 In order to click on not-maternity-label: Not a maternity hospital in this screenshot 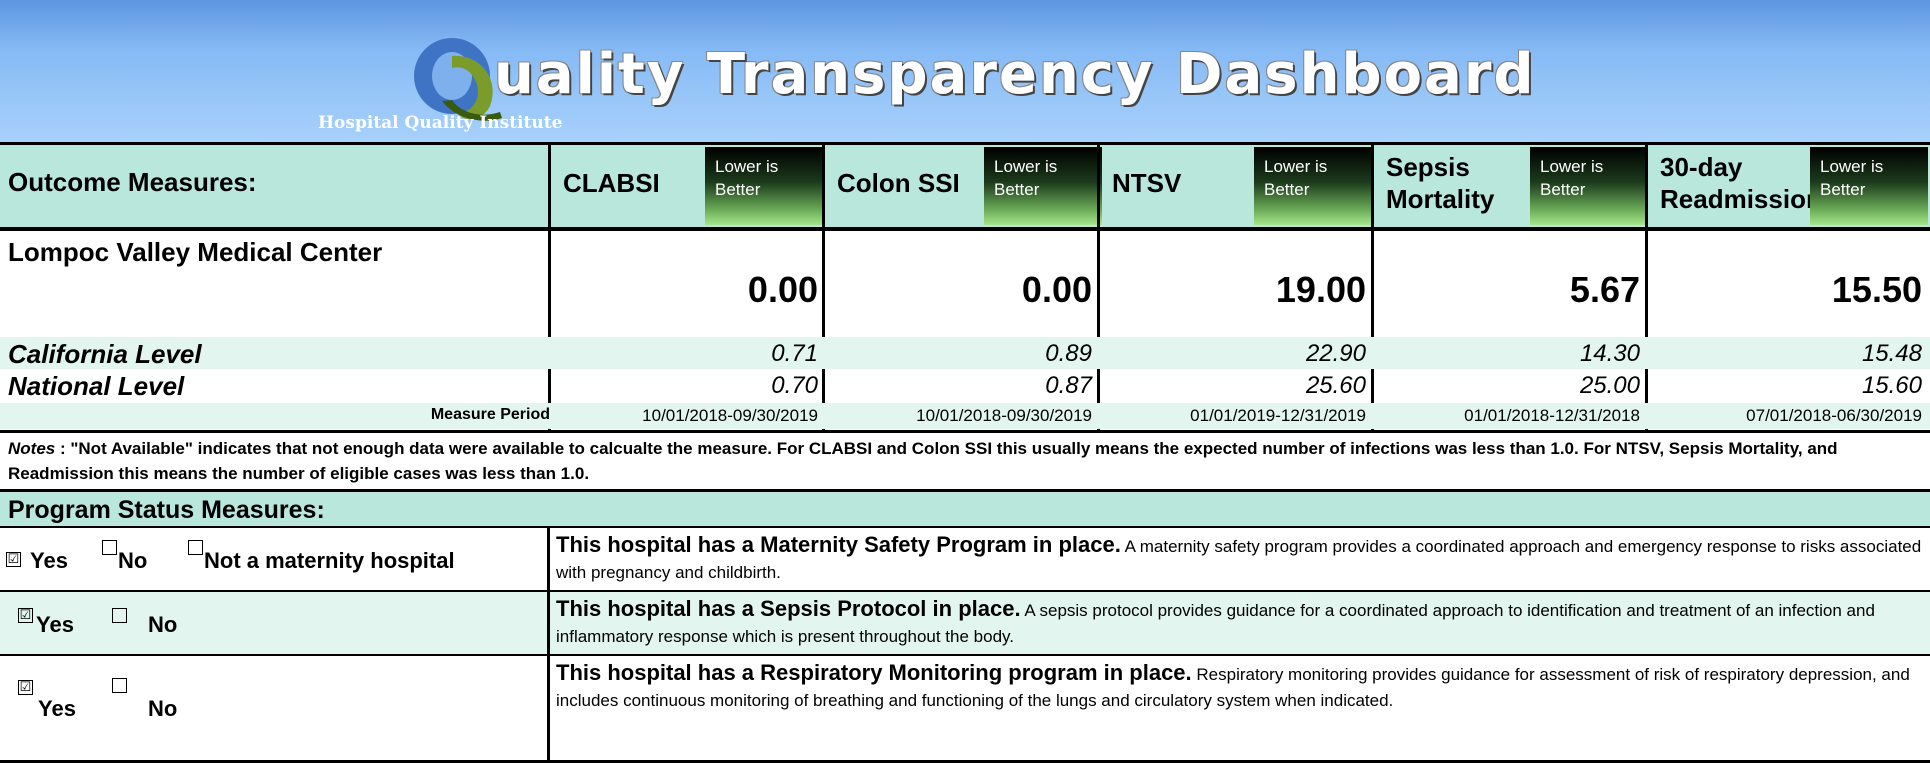, I will do `click(329, 560)`.